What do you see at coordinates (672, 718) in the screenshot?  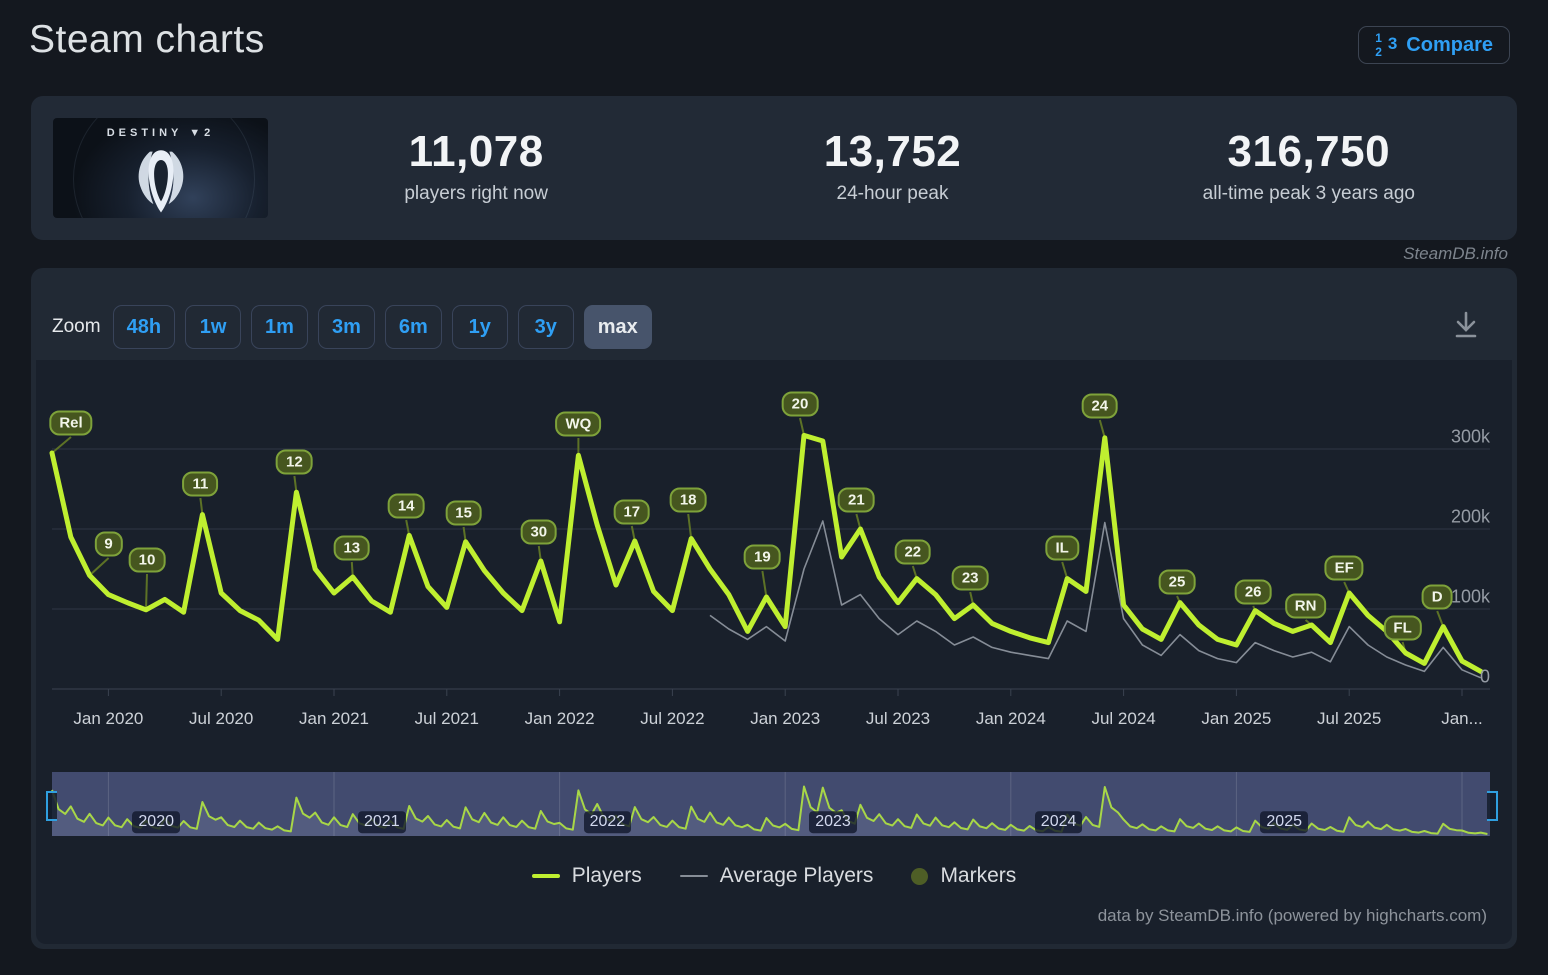 I see `x-axis-label: Jul 2022` at bounding box center [672, 718].